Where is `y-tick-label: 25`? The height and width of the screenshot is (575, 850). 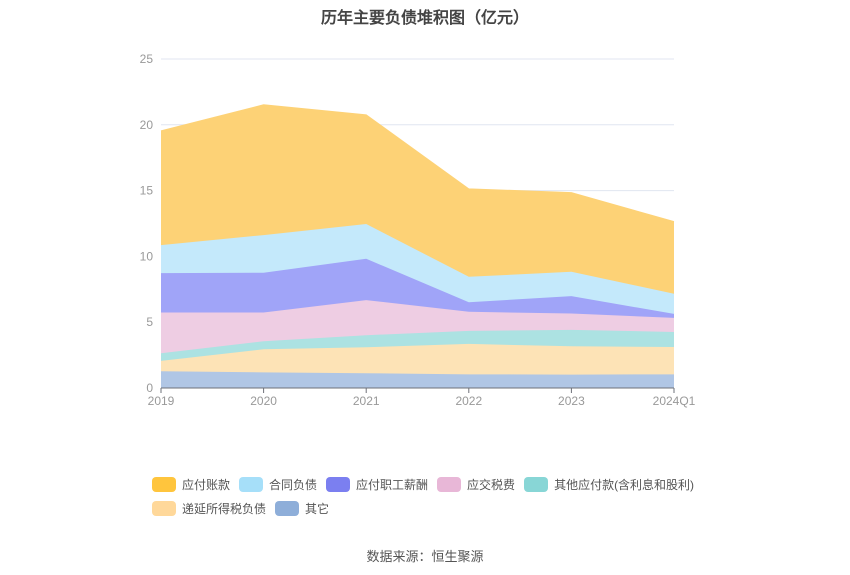 y-tick-label: 25 is located at coordinates (147, 59).